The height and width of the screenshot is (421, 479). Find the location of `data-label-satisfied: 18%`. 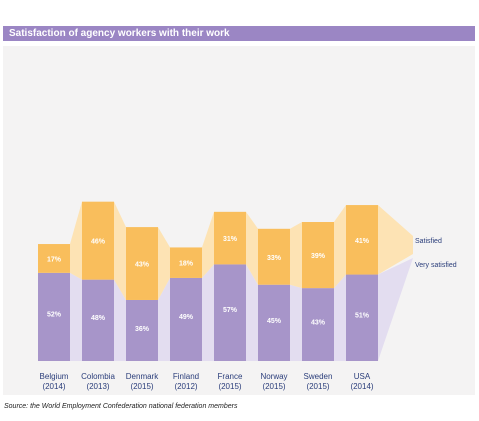

data-label-satisfied: 18% is located at coordinates (186, 264).